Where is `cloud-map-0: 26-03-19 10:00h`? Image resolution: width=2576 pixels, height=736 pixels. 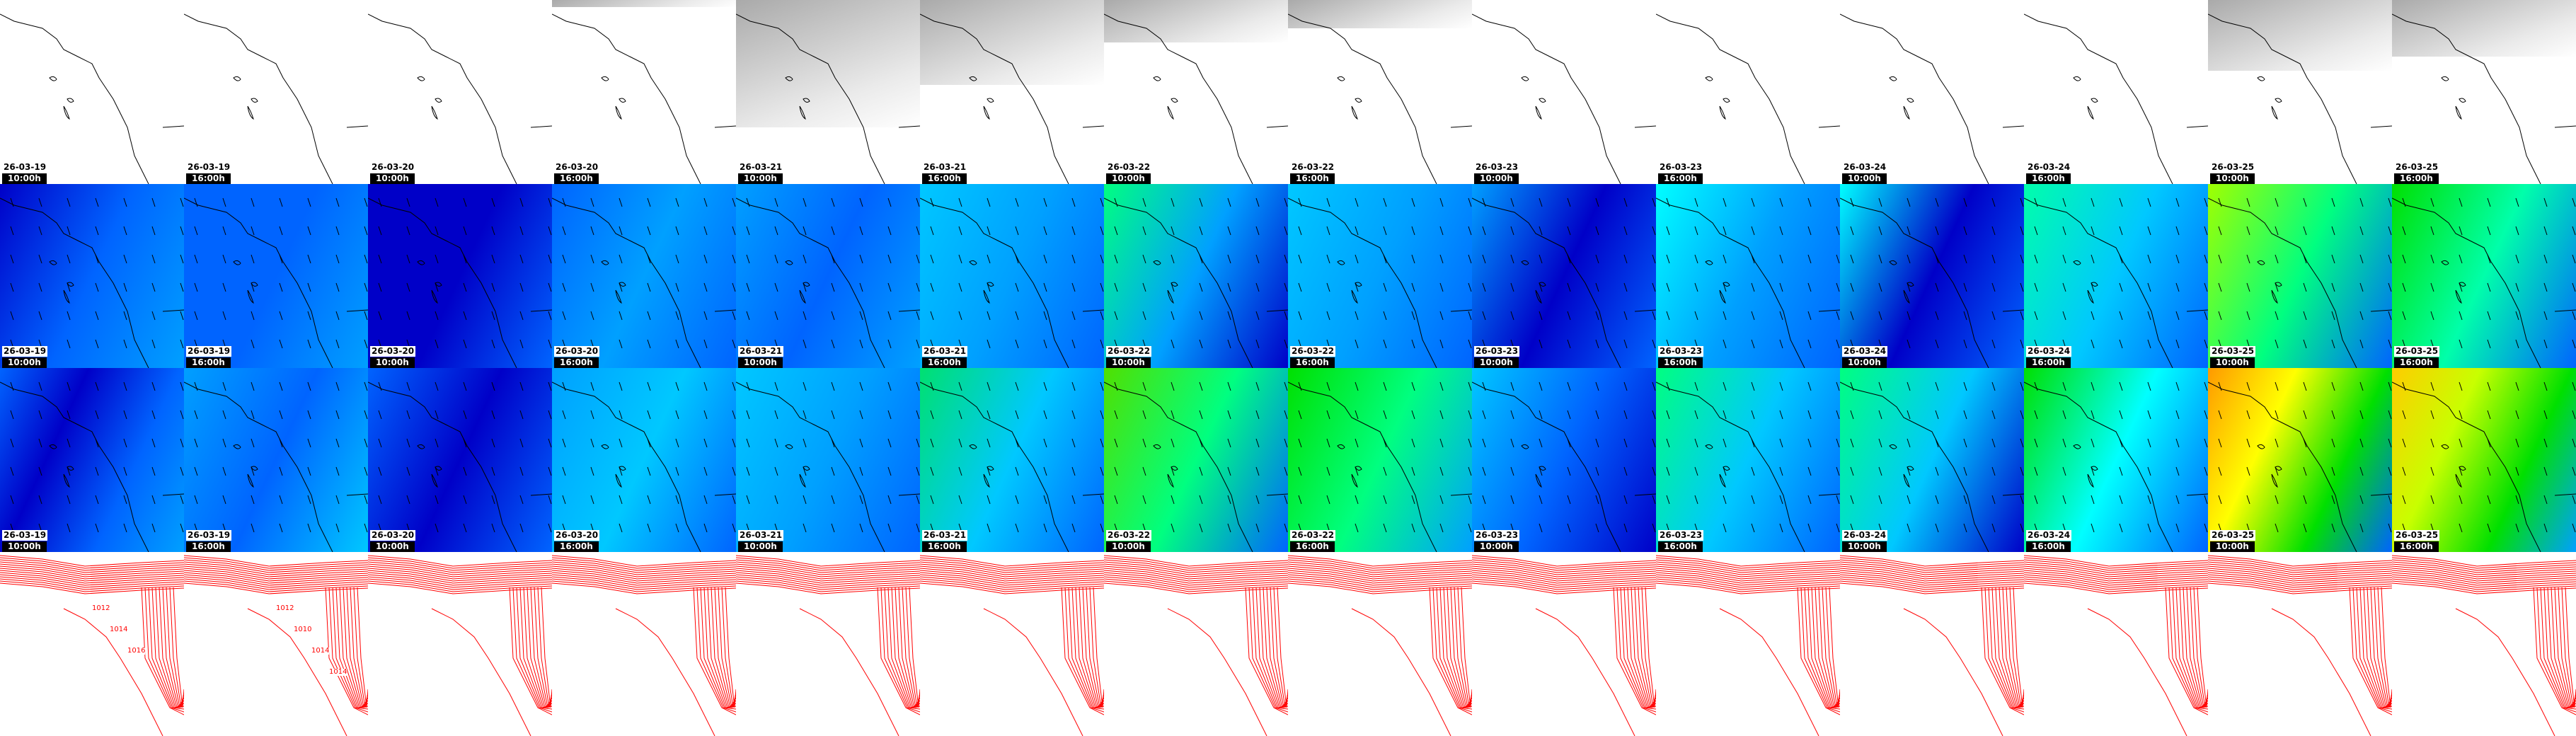
cloud-map-0: 26-03-19 10:00h is located at coordinates (92, 92).